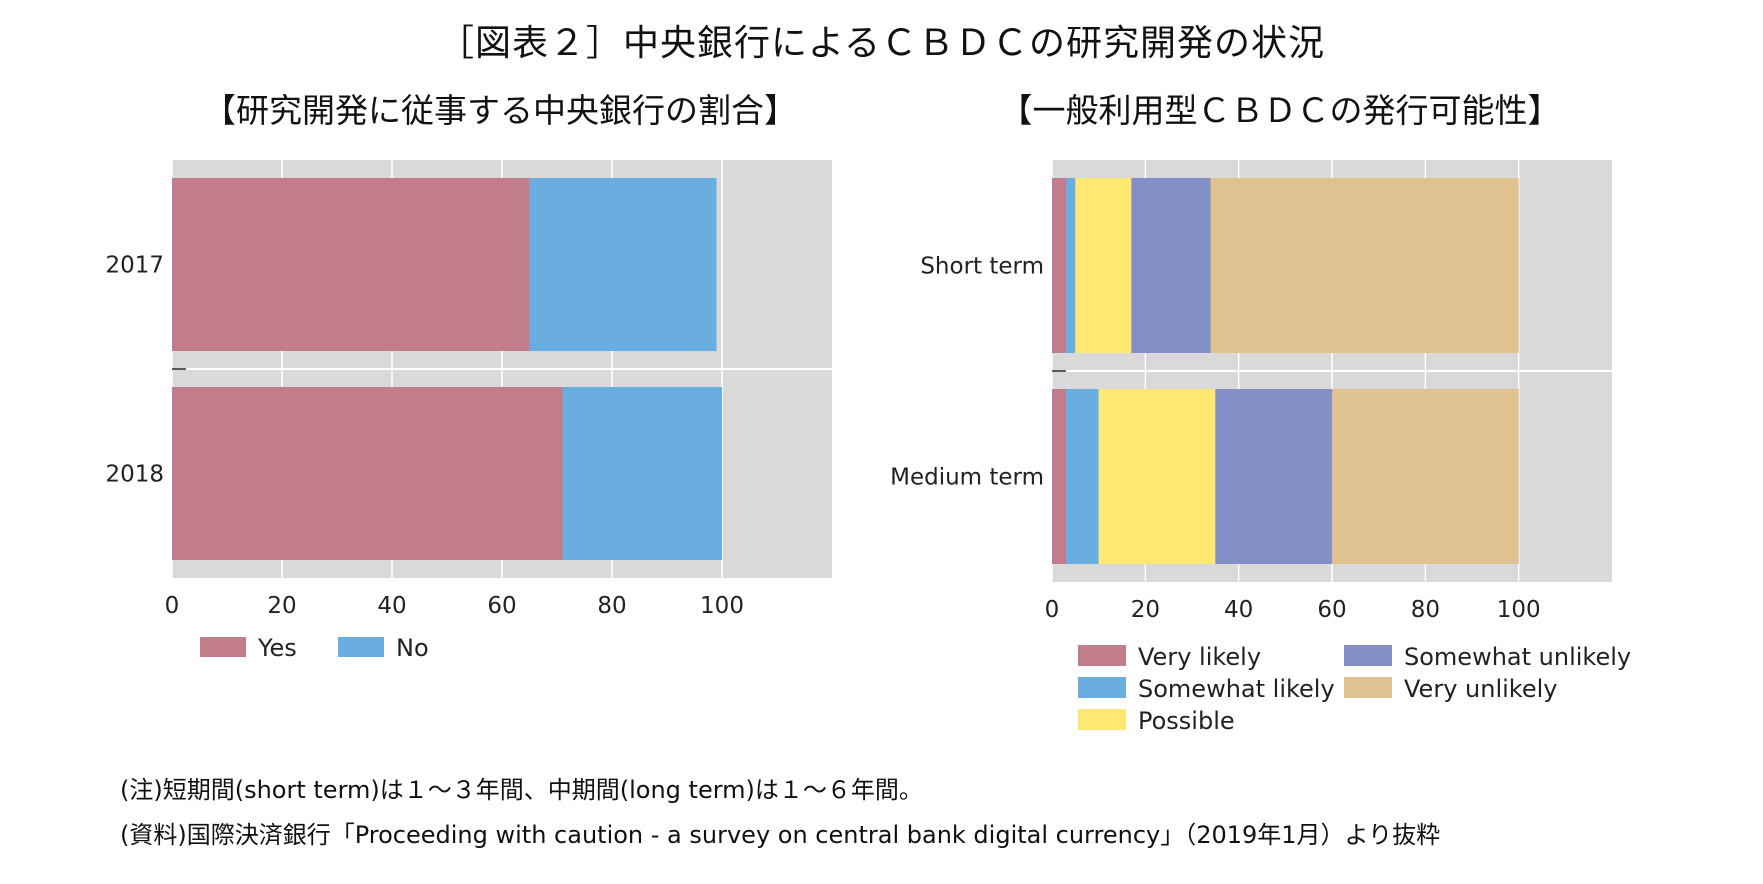 The height and width of the screenshot is (884, 1763). What do you see at coordinates (642, 473) in the screenshot?
I see `bar-no-2018` at bounding box center [642, 473].